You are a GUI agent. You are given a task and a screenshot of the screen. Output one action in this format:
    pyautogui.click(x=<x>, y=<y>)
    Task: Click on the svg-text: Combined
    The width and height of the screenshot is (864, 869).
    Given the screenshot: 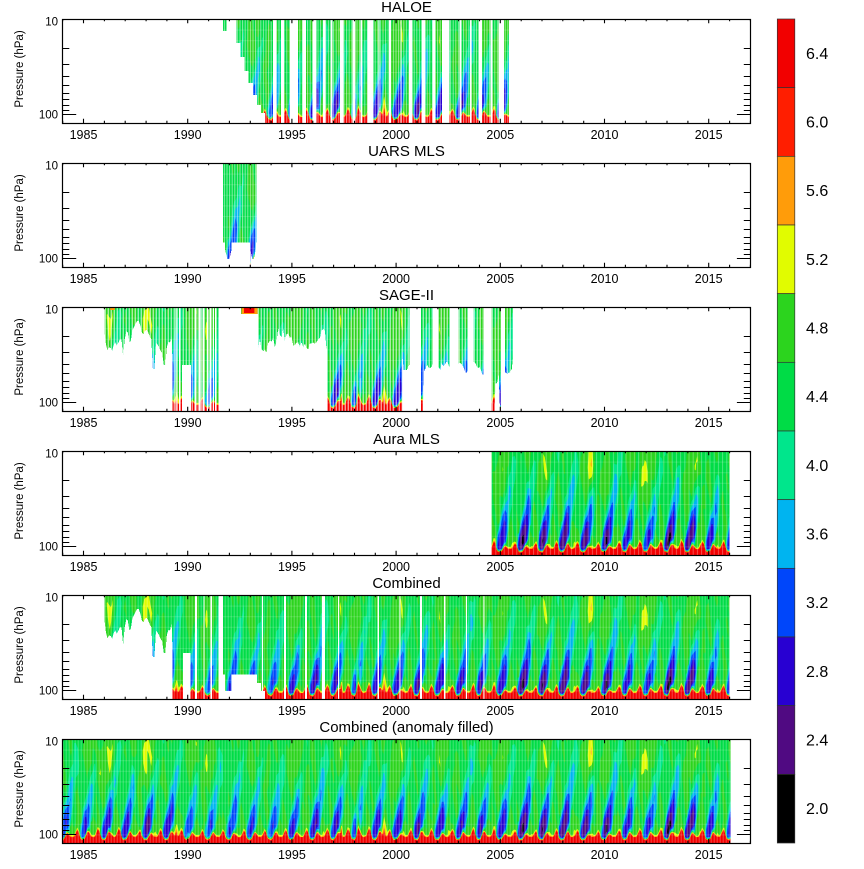 What is the action you would take?
    pyautogui.click(x=406, y=583)
    